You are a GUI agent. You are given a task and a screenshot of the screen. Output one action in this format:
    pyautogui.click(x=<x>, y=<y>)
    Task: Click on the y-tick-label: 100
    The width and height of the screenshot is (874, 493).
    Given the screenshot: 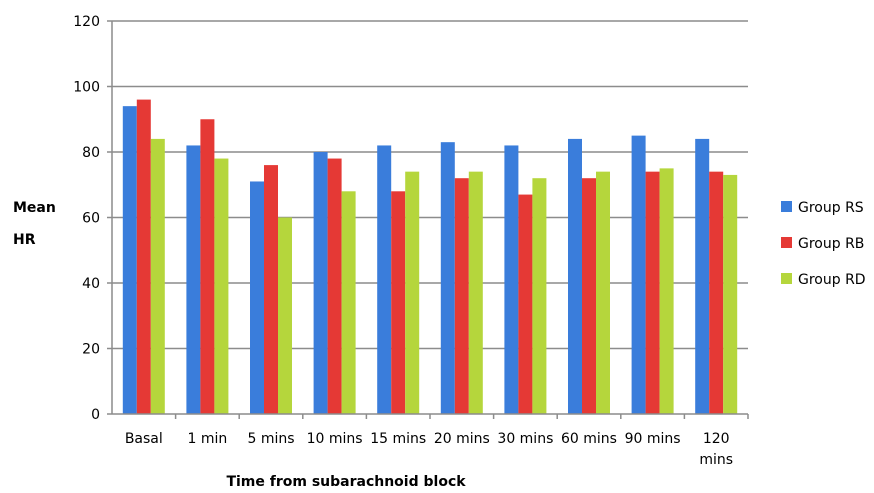 What is the action you would take?
    pyautogui.click(x=86, y=88)
    